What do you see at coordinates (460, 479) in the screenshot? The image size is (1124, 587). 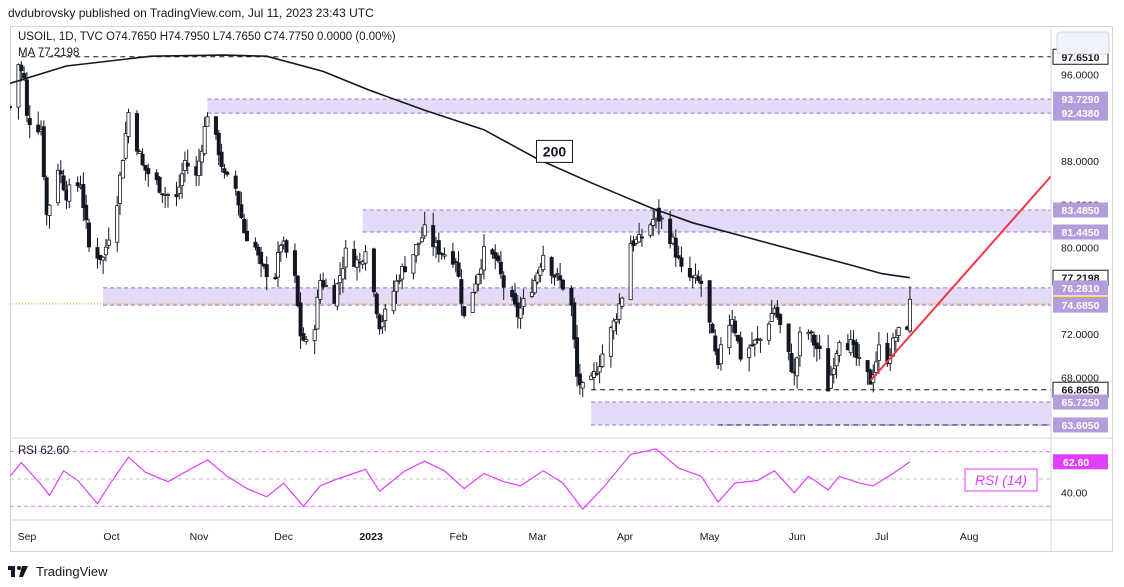 I see `rsi-line` at bounding box center [460, 479].